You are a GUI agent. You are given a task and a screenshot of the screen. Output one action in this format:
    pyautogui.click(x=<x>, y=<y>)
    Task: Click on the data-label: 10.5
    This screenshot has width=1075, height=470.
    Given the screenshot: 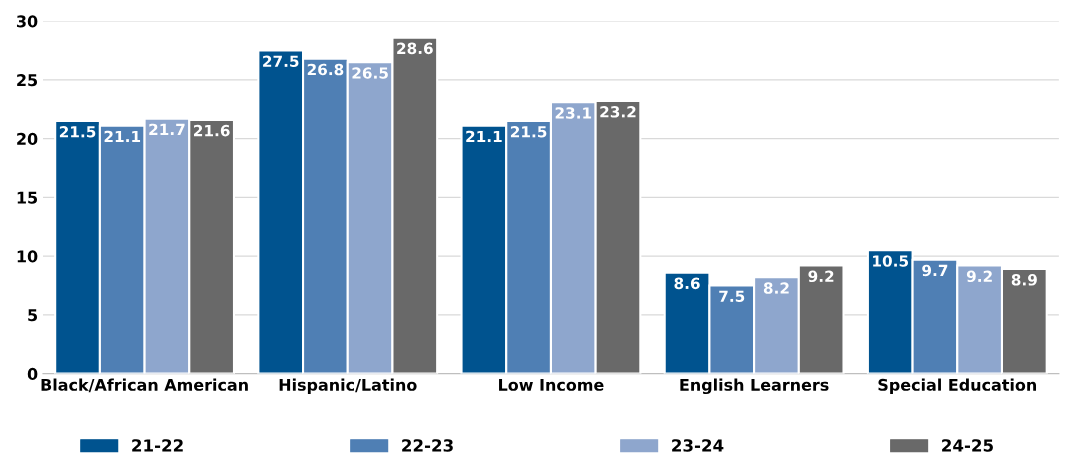 What is the action you would take?
    pyautogui.click(x=891, y=261)
    